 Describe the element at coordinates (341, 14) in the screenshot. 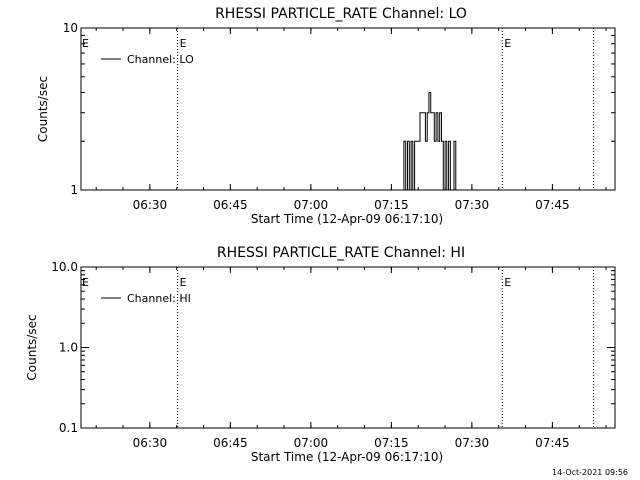

I see `chart-title: RHESSI PARTICLE_RATE Channel: LO` at that location.